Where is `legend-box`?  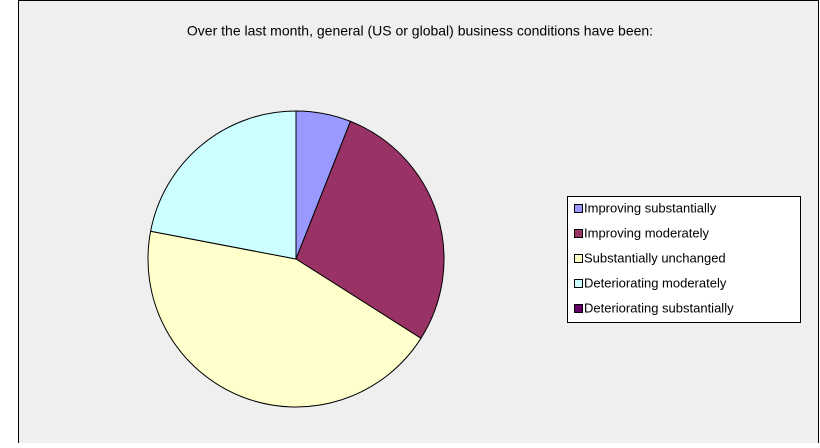
legend-box is located at coordinates (684, 259).